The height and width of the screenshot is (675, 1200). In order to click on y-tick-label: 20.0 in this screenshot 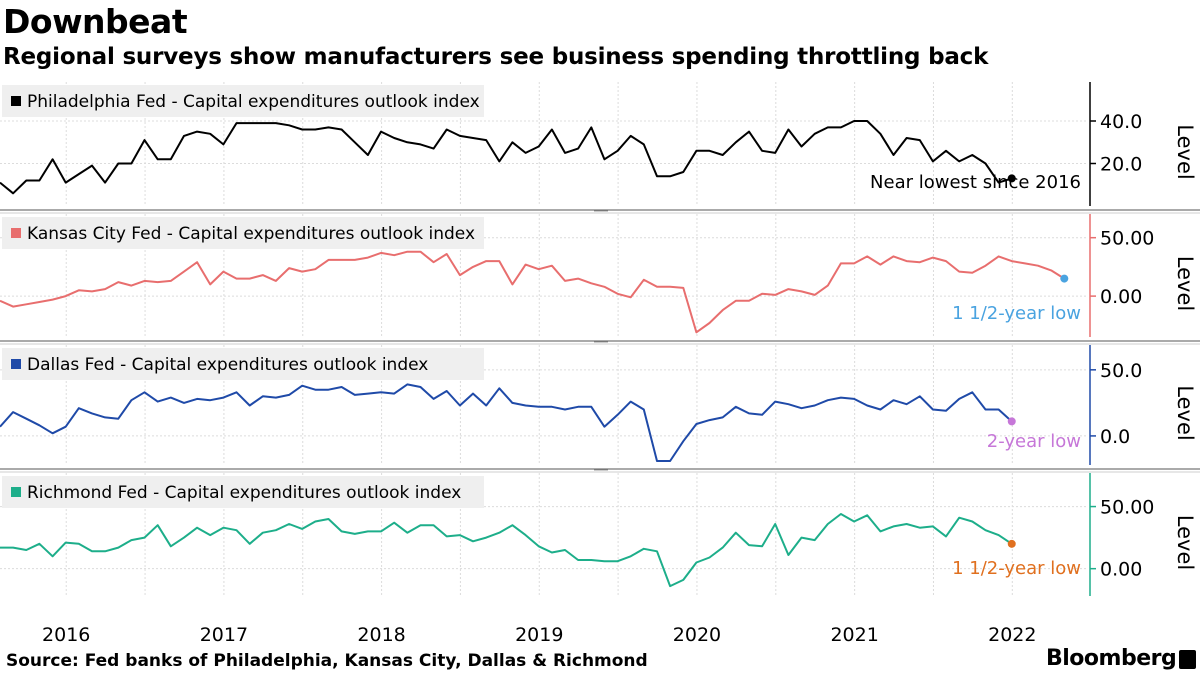, I will do `click(1121, 165)`.